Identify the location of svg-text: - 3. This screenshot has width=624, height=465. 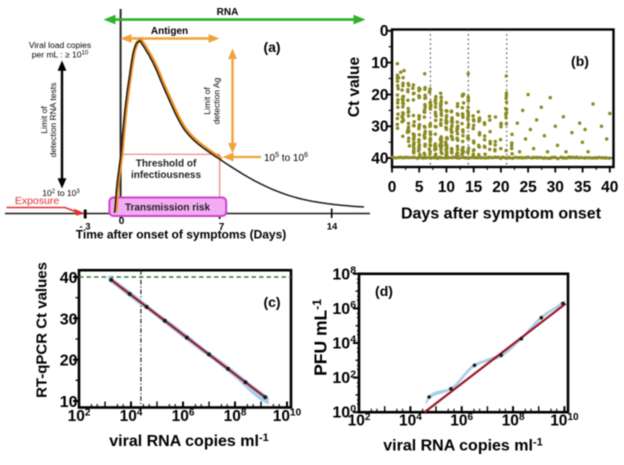
(84, 227).